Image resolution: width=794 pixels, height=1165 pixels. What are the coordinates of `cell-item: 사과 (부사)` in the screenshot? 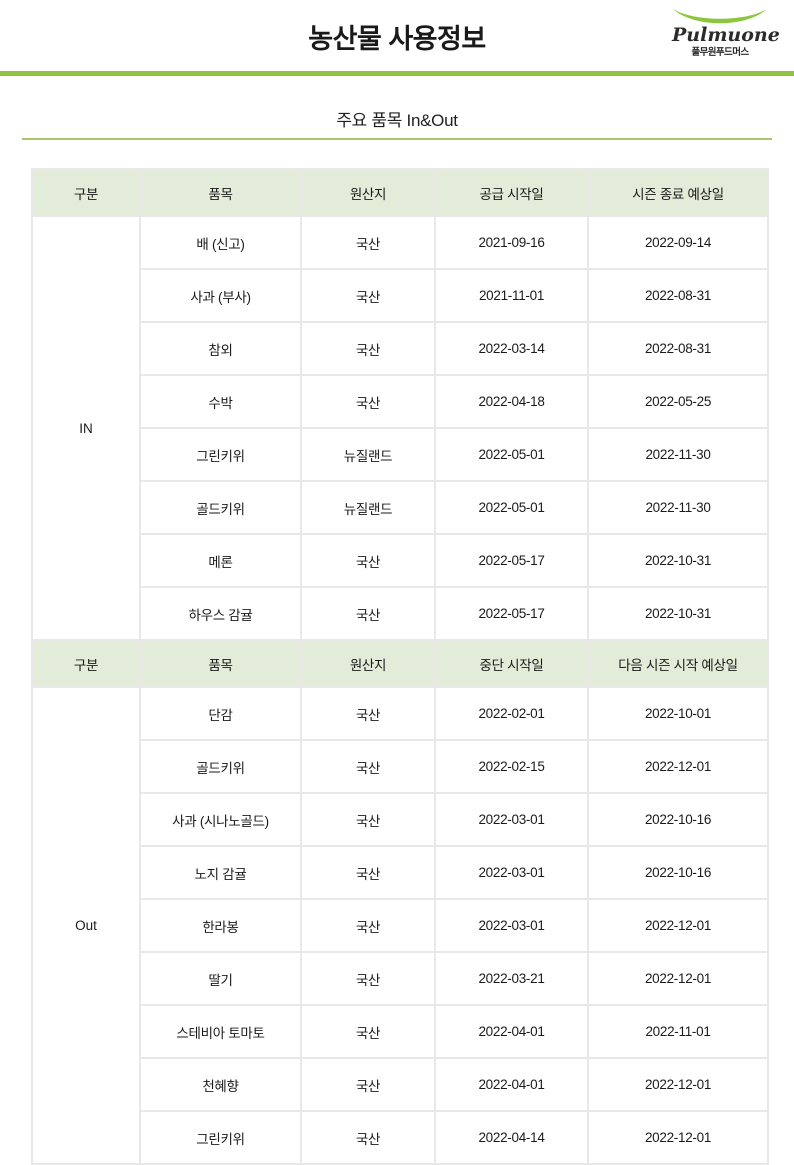 It's located at (220, 295).